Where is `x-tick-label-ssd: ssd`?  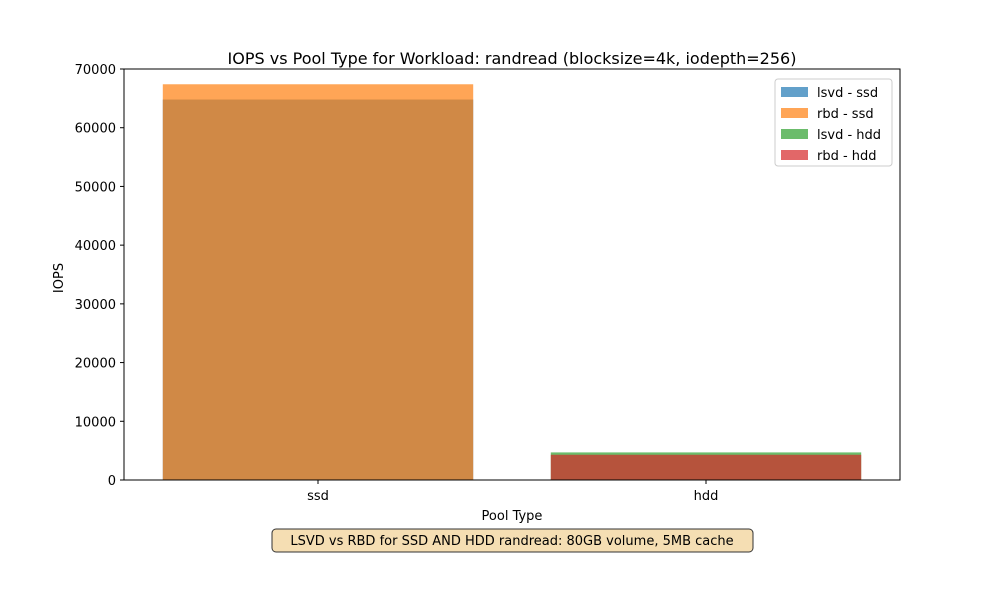
x-tick-label-ssd: ssd is located at coordinates (318, 496).